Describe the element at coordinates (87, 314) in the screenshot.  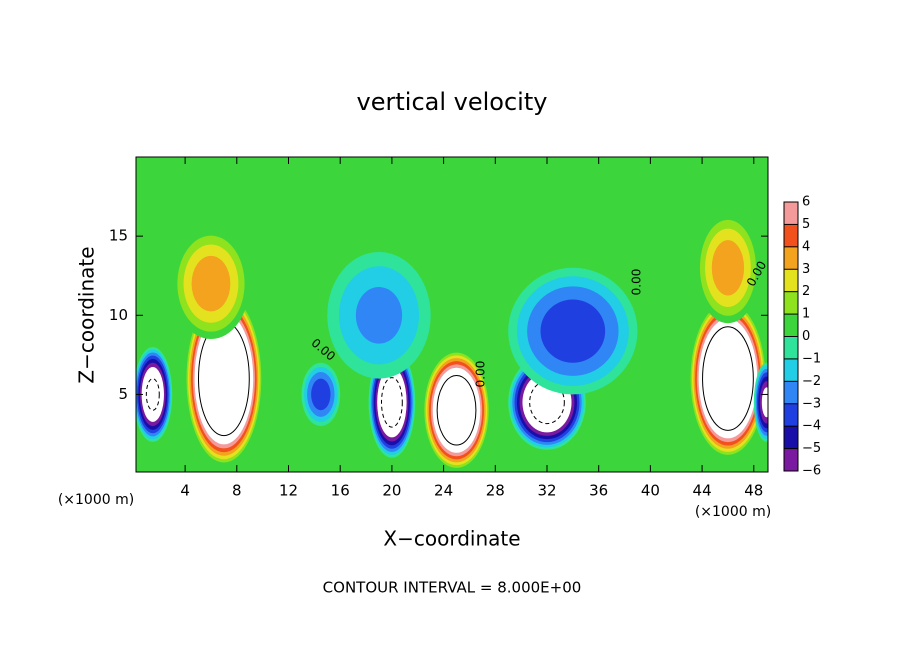
I see `y-axis-label: Z−coordinate` at that location.